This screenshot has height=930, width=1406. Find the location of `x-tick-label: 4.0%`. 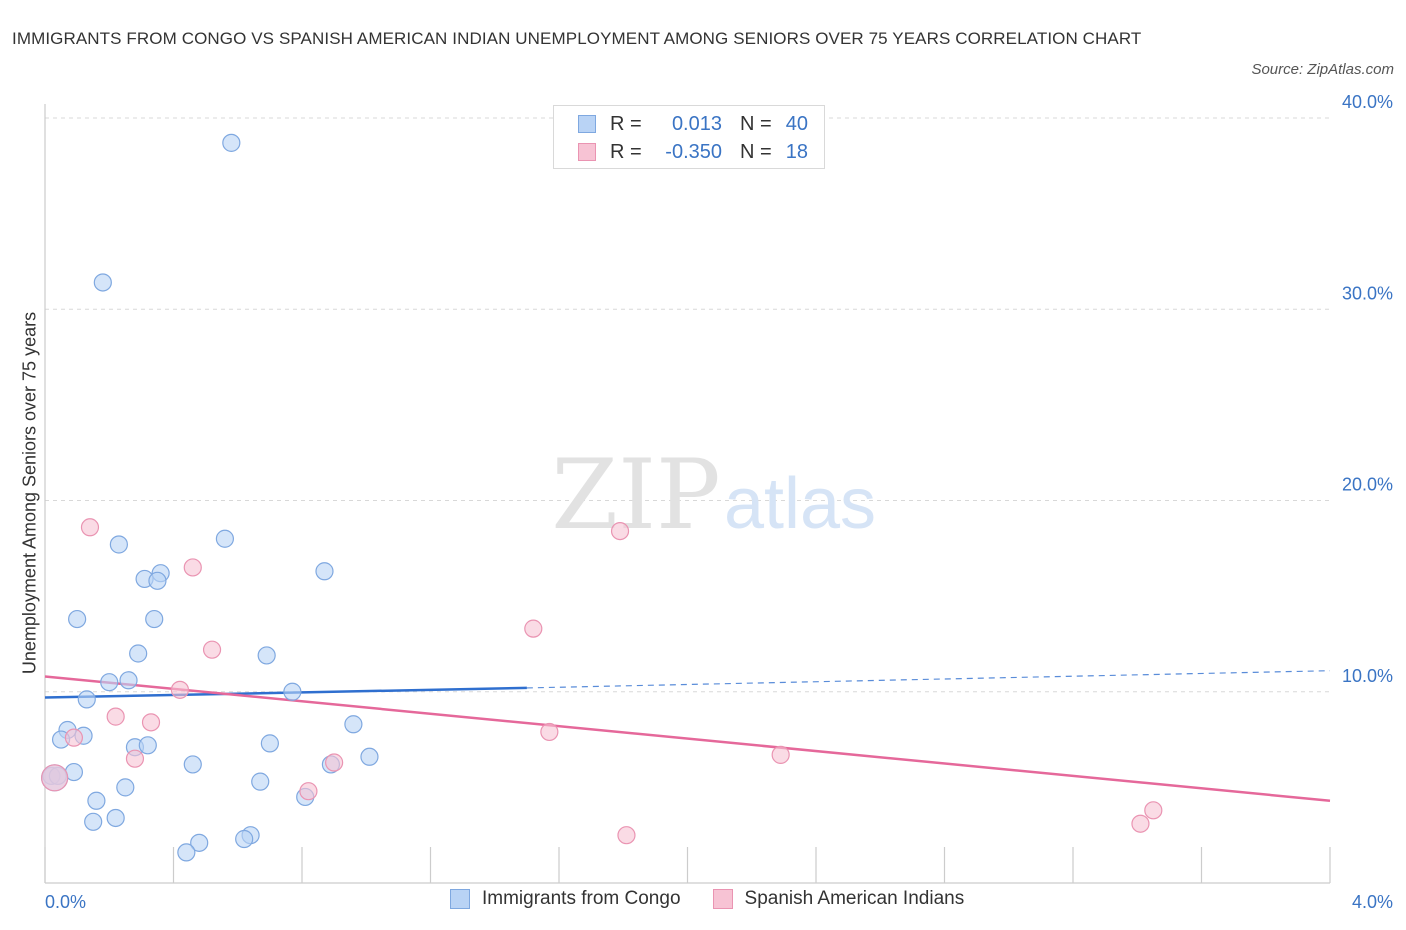

x-tick-label: 4.0% is located at coordinates (1372, 902).